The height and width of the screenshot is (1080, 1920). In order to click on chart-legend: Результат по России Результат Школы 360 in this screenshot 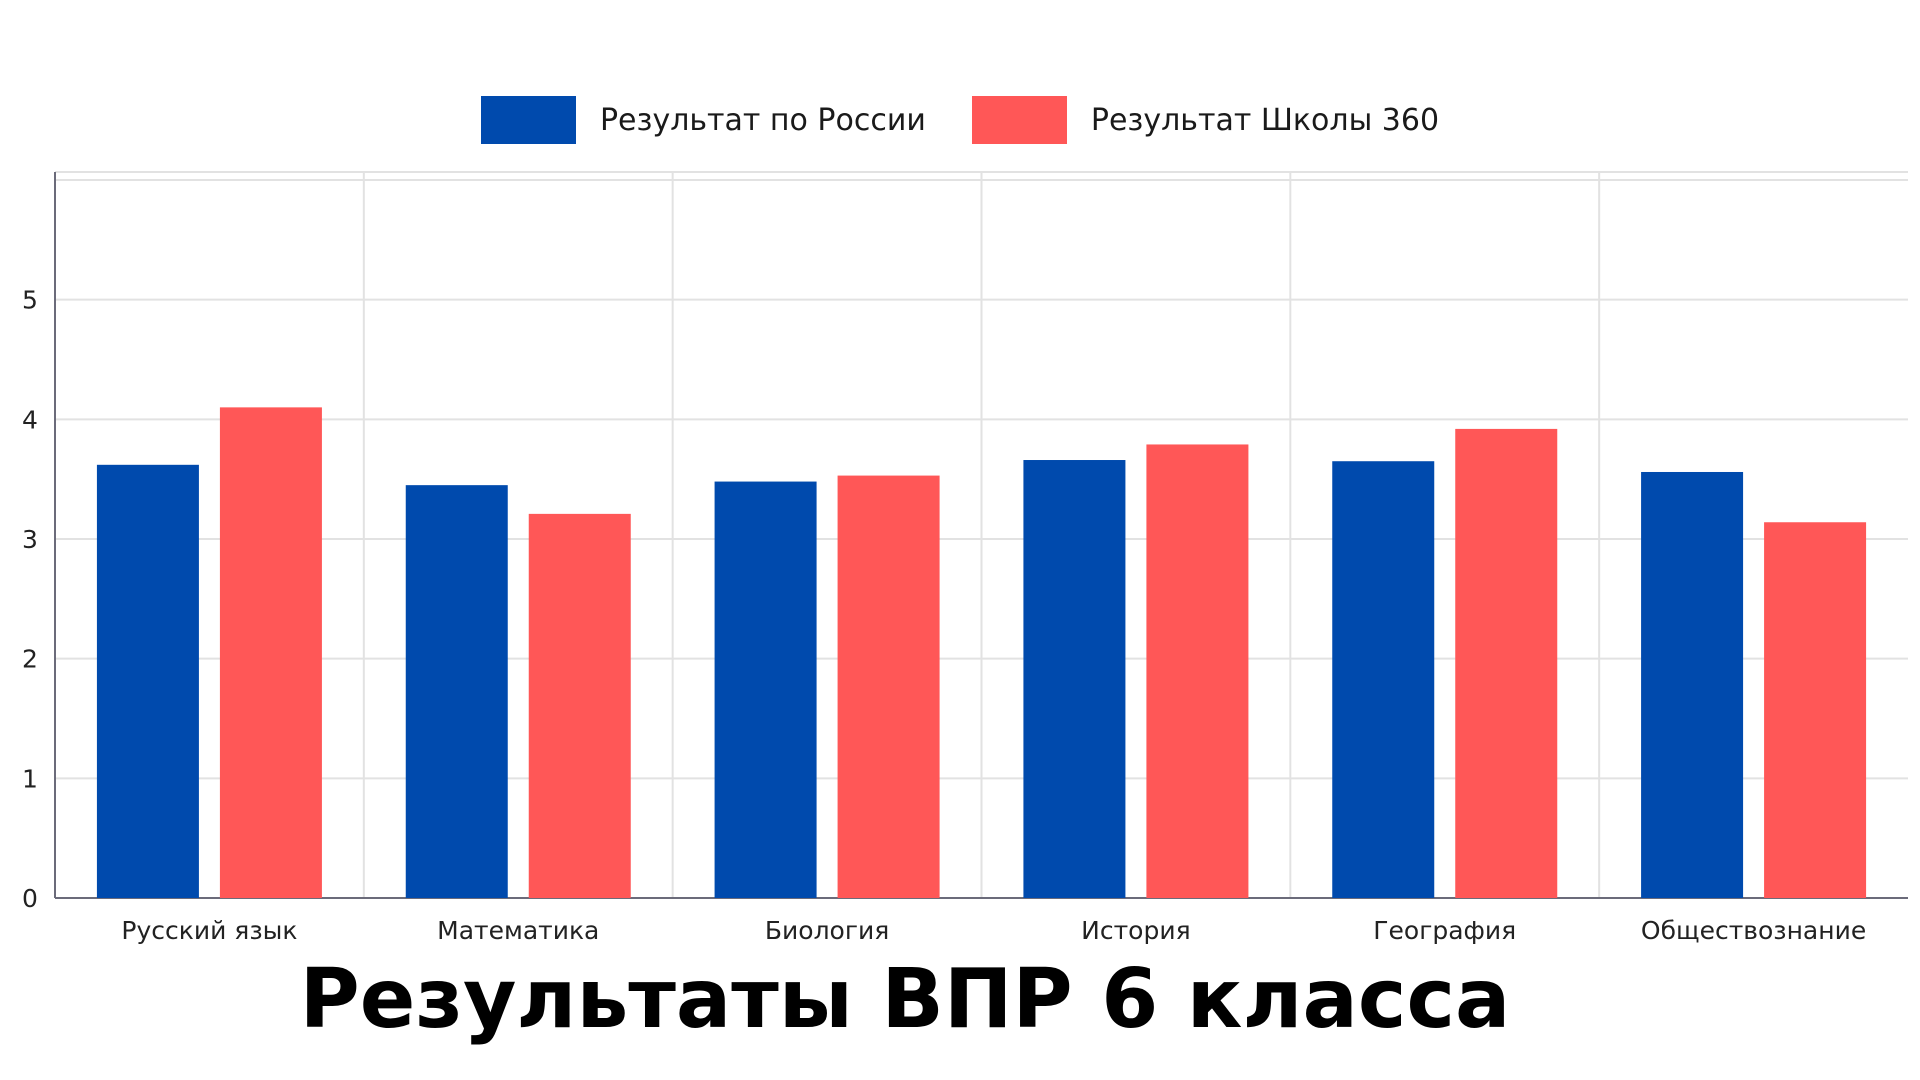, I will do `click(960, 120)`.